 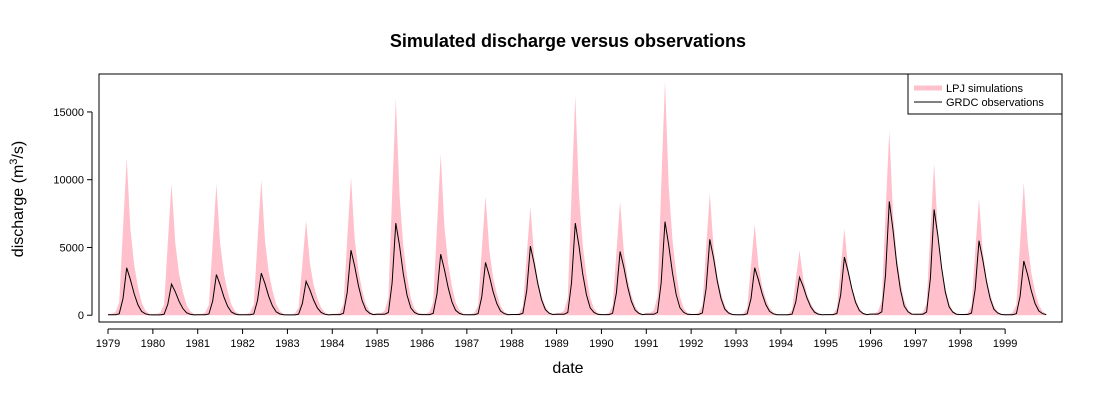 What do you see at coordinates (18, 211) in the screenshot?
I see `y-axis-label-main: discharge (m` at bounding box center [18, 211].